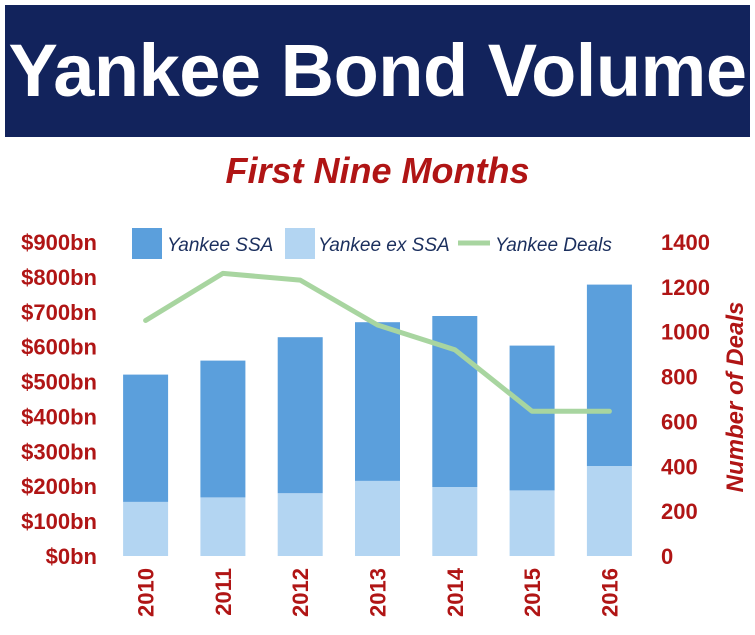  What do you see at coordinates (146, 438) in the screenshot?
I see `bar-yankee-ssa-2010` at bounding box center [146, 438].